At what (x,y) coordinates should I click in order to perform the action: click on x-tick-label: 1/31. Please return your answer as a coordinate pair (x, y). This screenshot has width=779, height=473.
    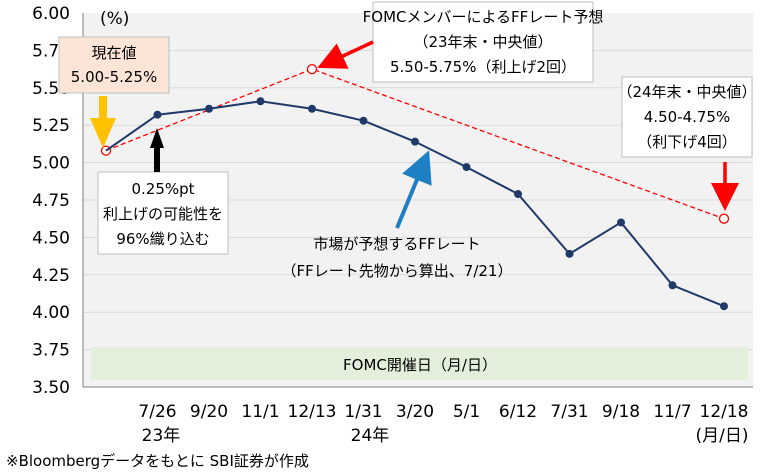
    Looking at the image, I should click on (363, 412).